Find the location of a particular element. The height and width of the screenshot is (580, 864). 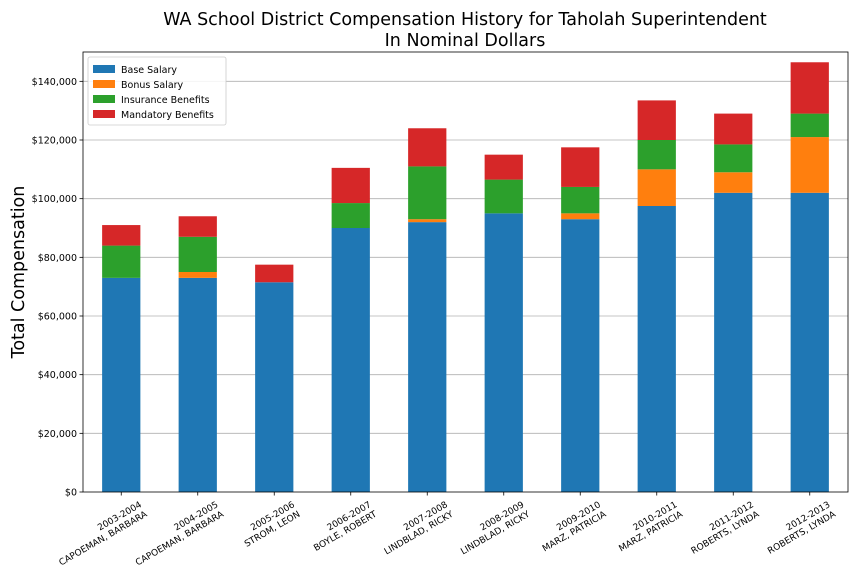

y-tick-label: $40,000 is located at coordinates (57, 375).